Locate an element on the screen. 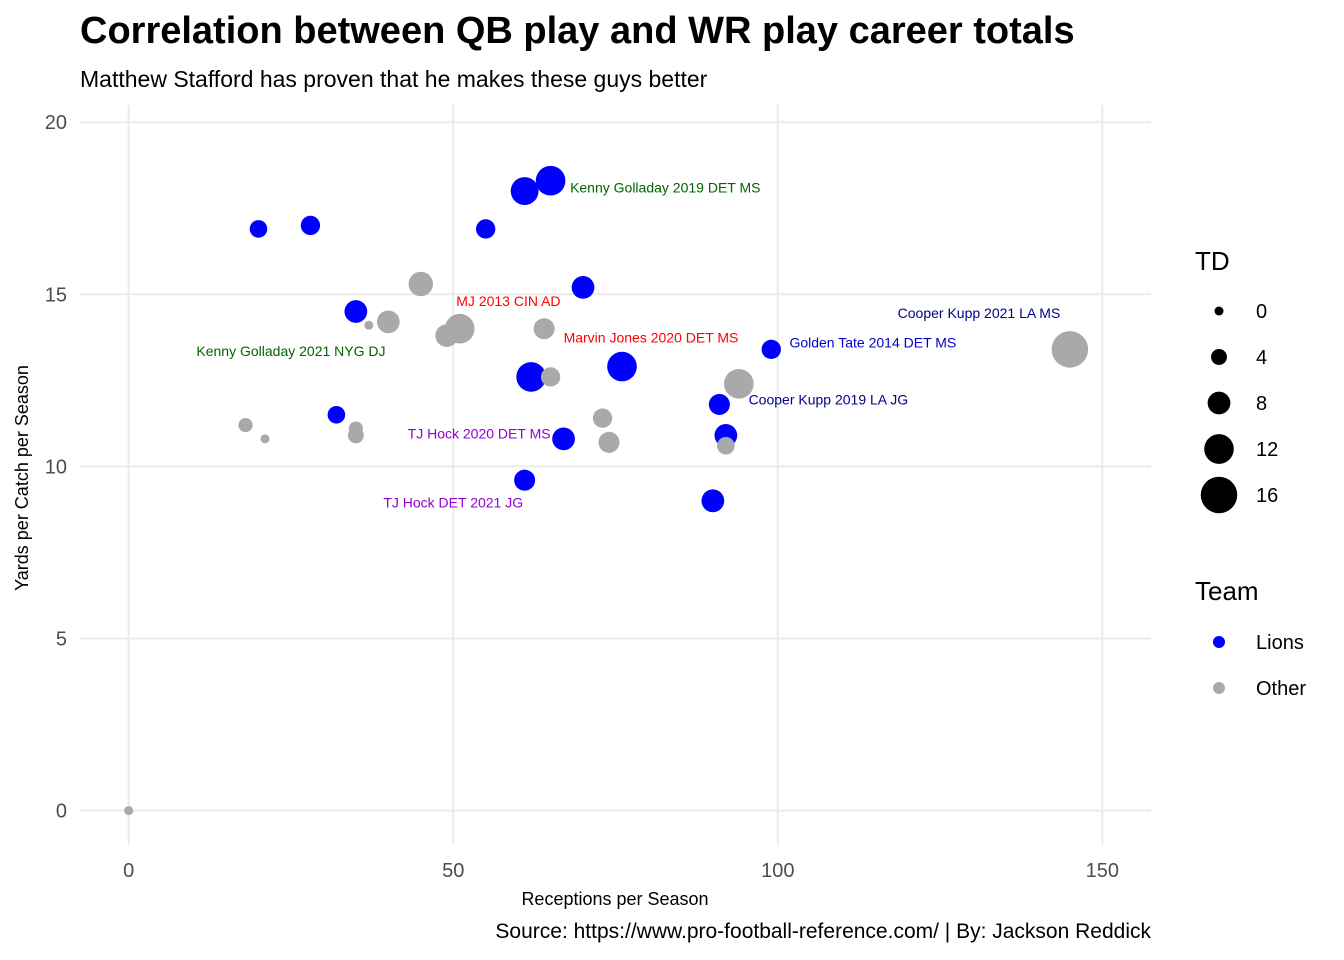 The height and width of the screenshot is (960, 1344). color-legend-label: Other is located at coordinates (1281, 689).